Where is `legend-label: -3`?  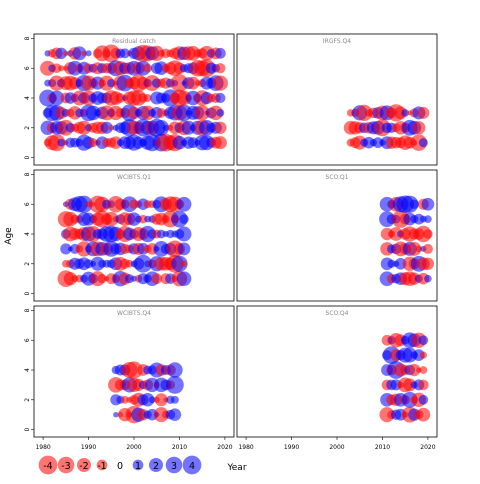 legend-label: -3 is located at coordinates (65, 466).